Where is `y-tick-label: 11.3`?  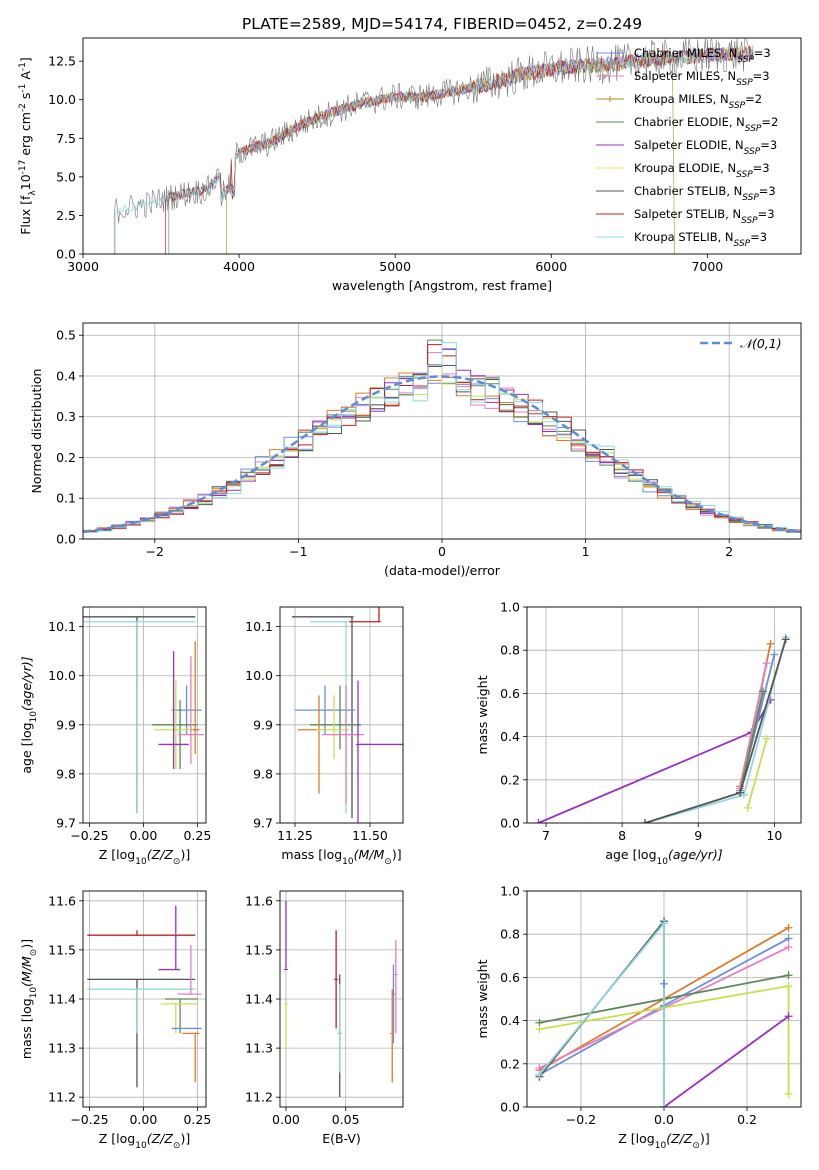
y-tick-label: 11.3 is located at coordinates (62, 1048).